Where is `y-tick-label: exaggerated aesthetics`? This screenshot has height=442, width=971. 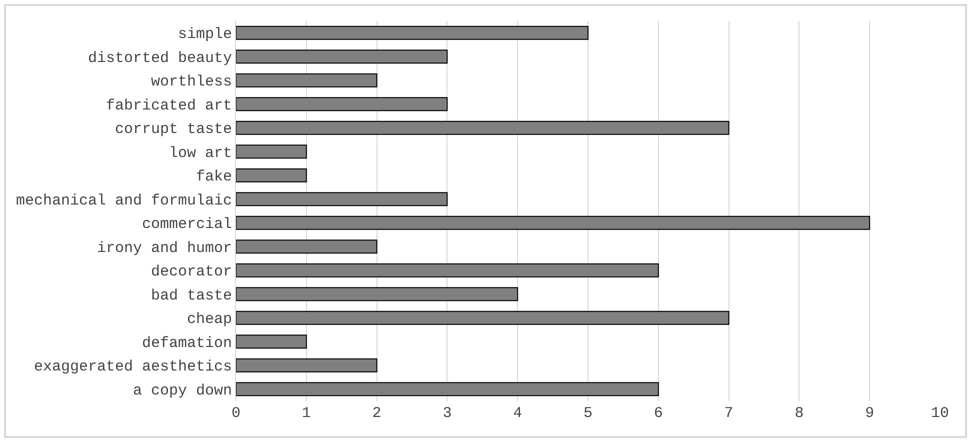 y-tick-label: exaggerated aesthetics is located at coordinates (133, 367).